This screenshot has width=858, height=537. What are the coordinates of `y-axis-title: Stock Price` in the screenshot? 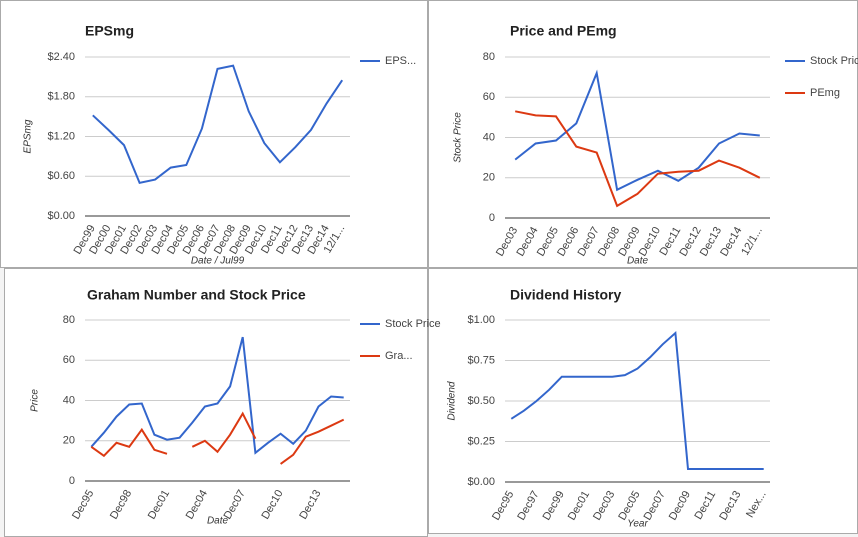 It's located at (458, 137).